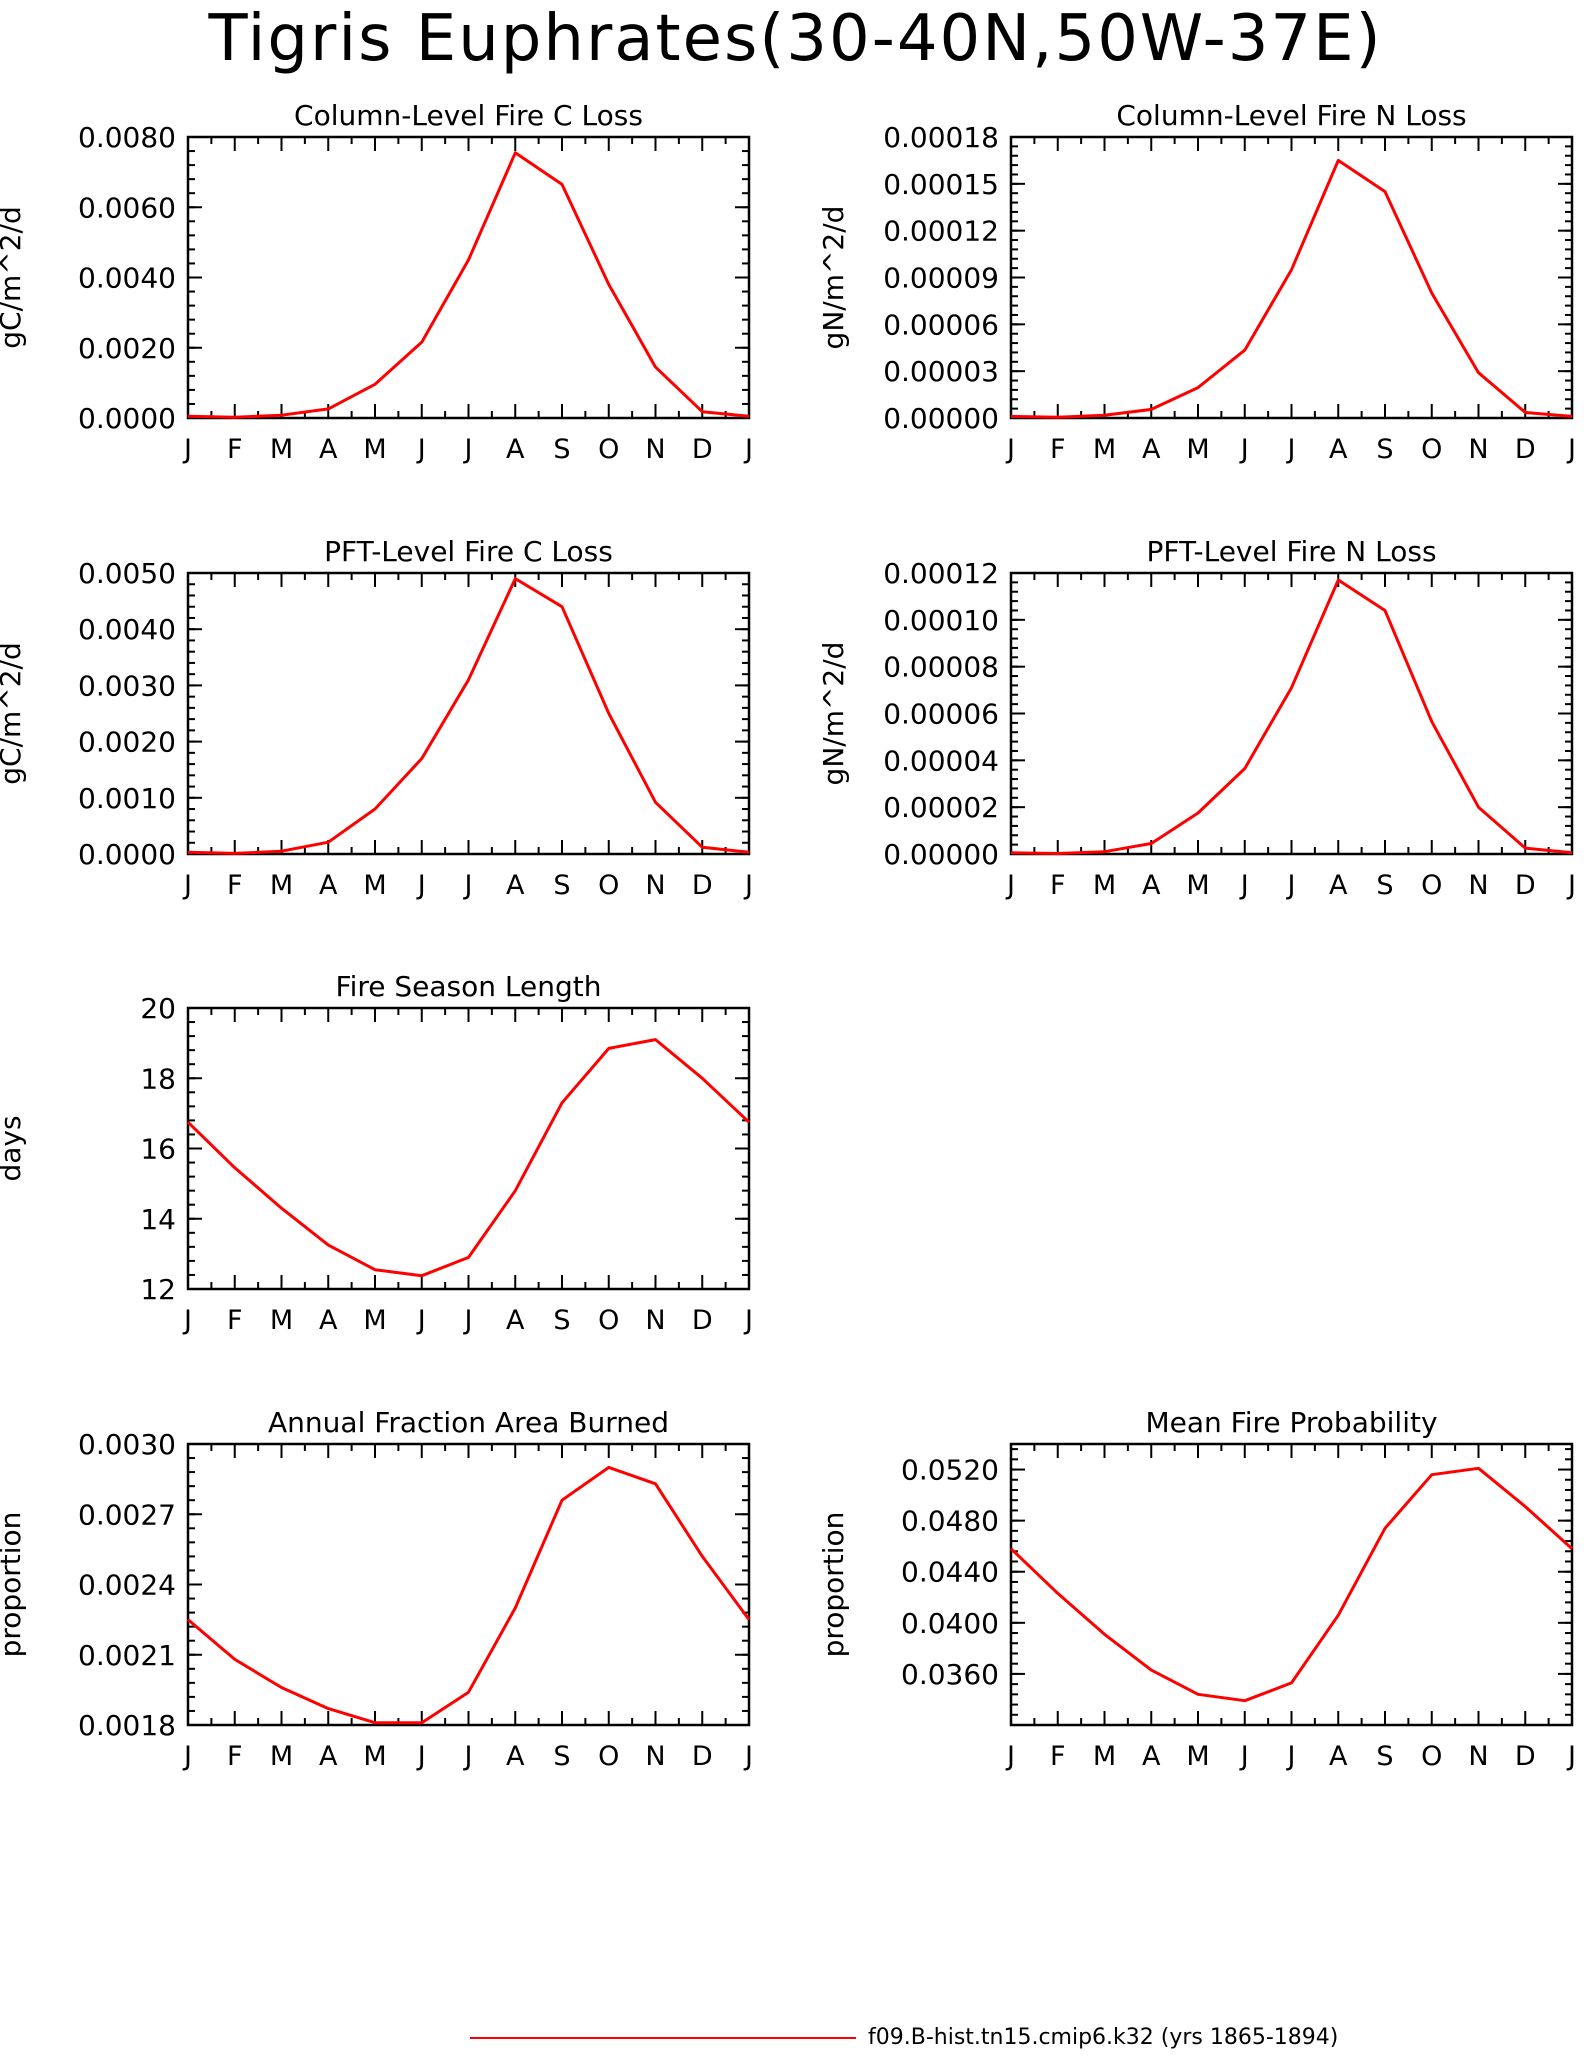 This screenshot has width=1591, height=2064. What do you see at coordinates (950, 1572) in the screenshot?
I see `y-tick-label: 0.0440` at bounding box center [950, 1572].